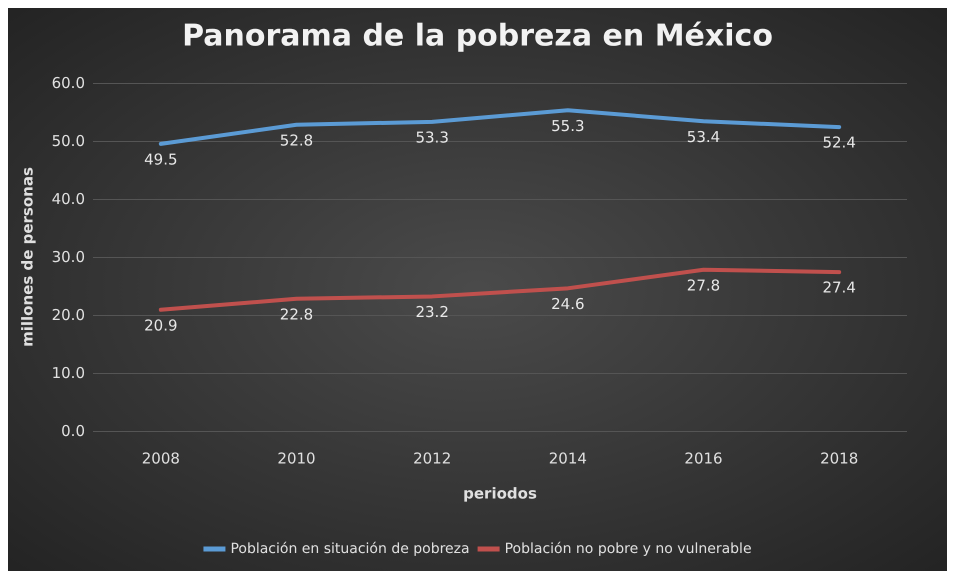 The height and width of the screenshot is (579, 955). What do you see at coordinates (73, 431) in the screenshot?
I see `y-tick-label: 0.0` at bounding box center [73, 431].